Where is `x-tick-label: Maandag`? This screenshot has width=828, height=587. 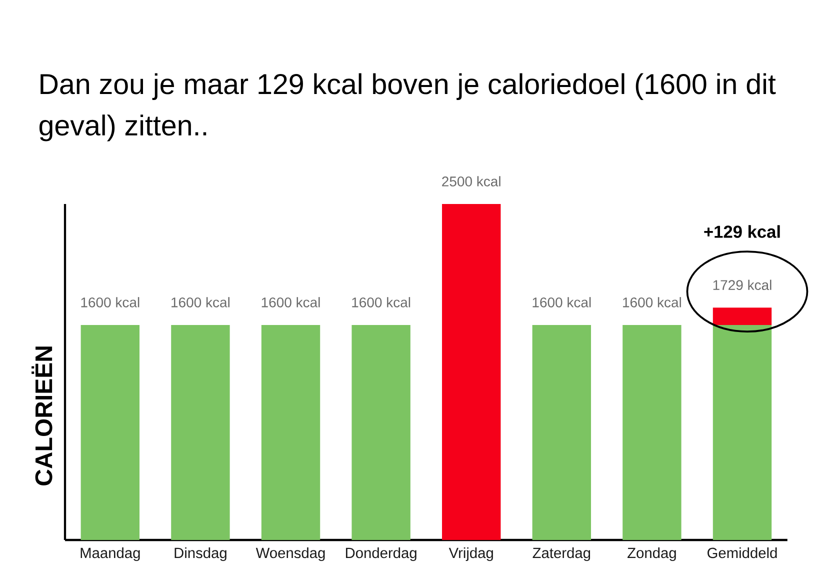
x-tick-label: Maandag is located at coordinates (110, 554).